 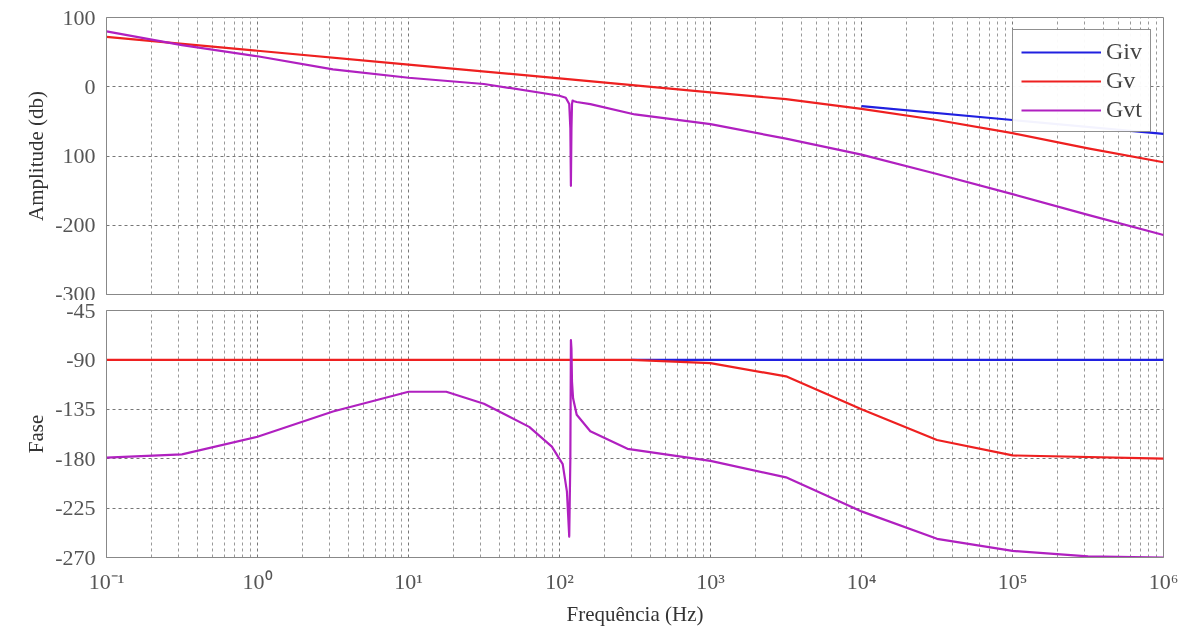 I want to click on y-tick-label: -90, so click(x=81, y=359).